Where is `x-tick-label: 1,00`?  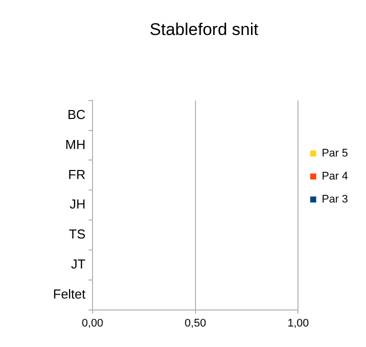
x-tick-label: 1,00 is located at coordinates (298, 323).